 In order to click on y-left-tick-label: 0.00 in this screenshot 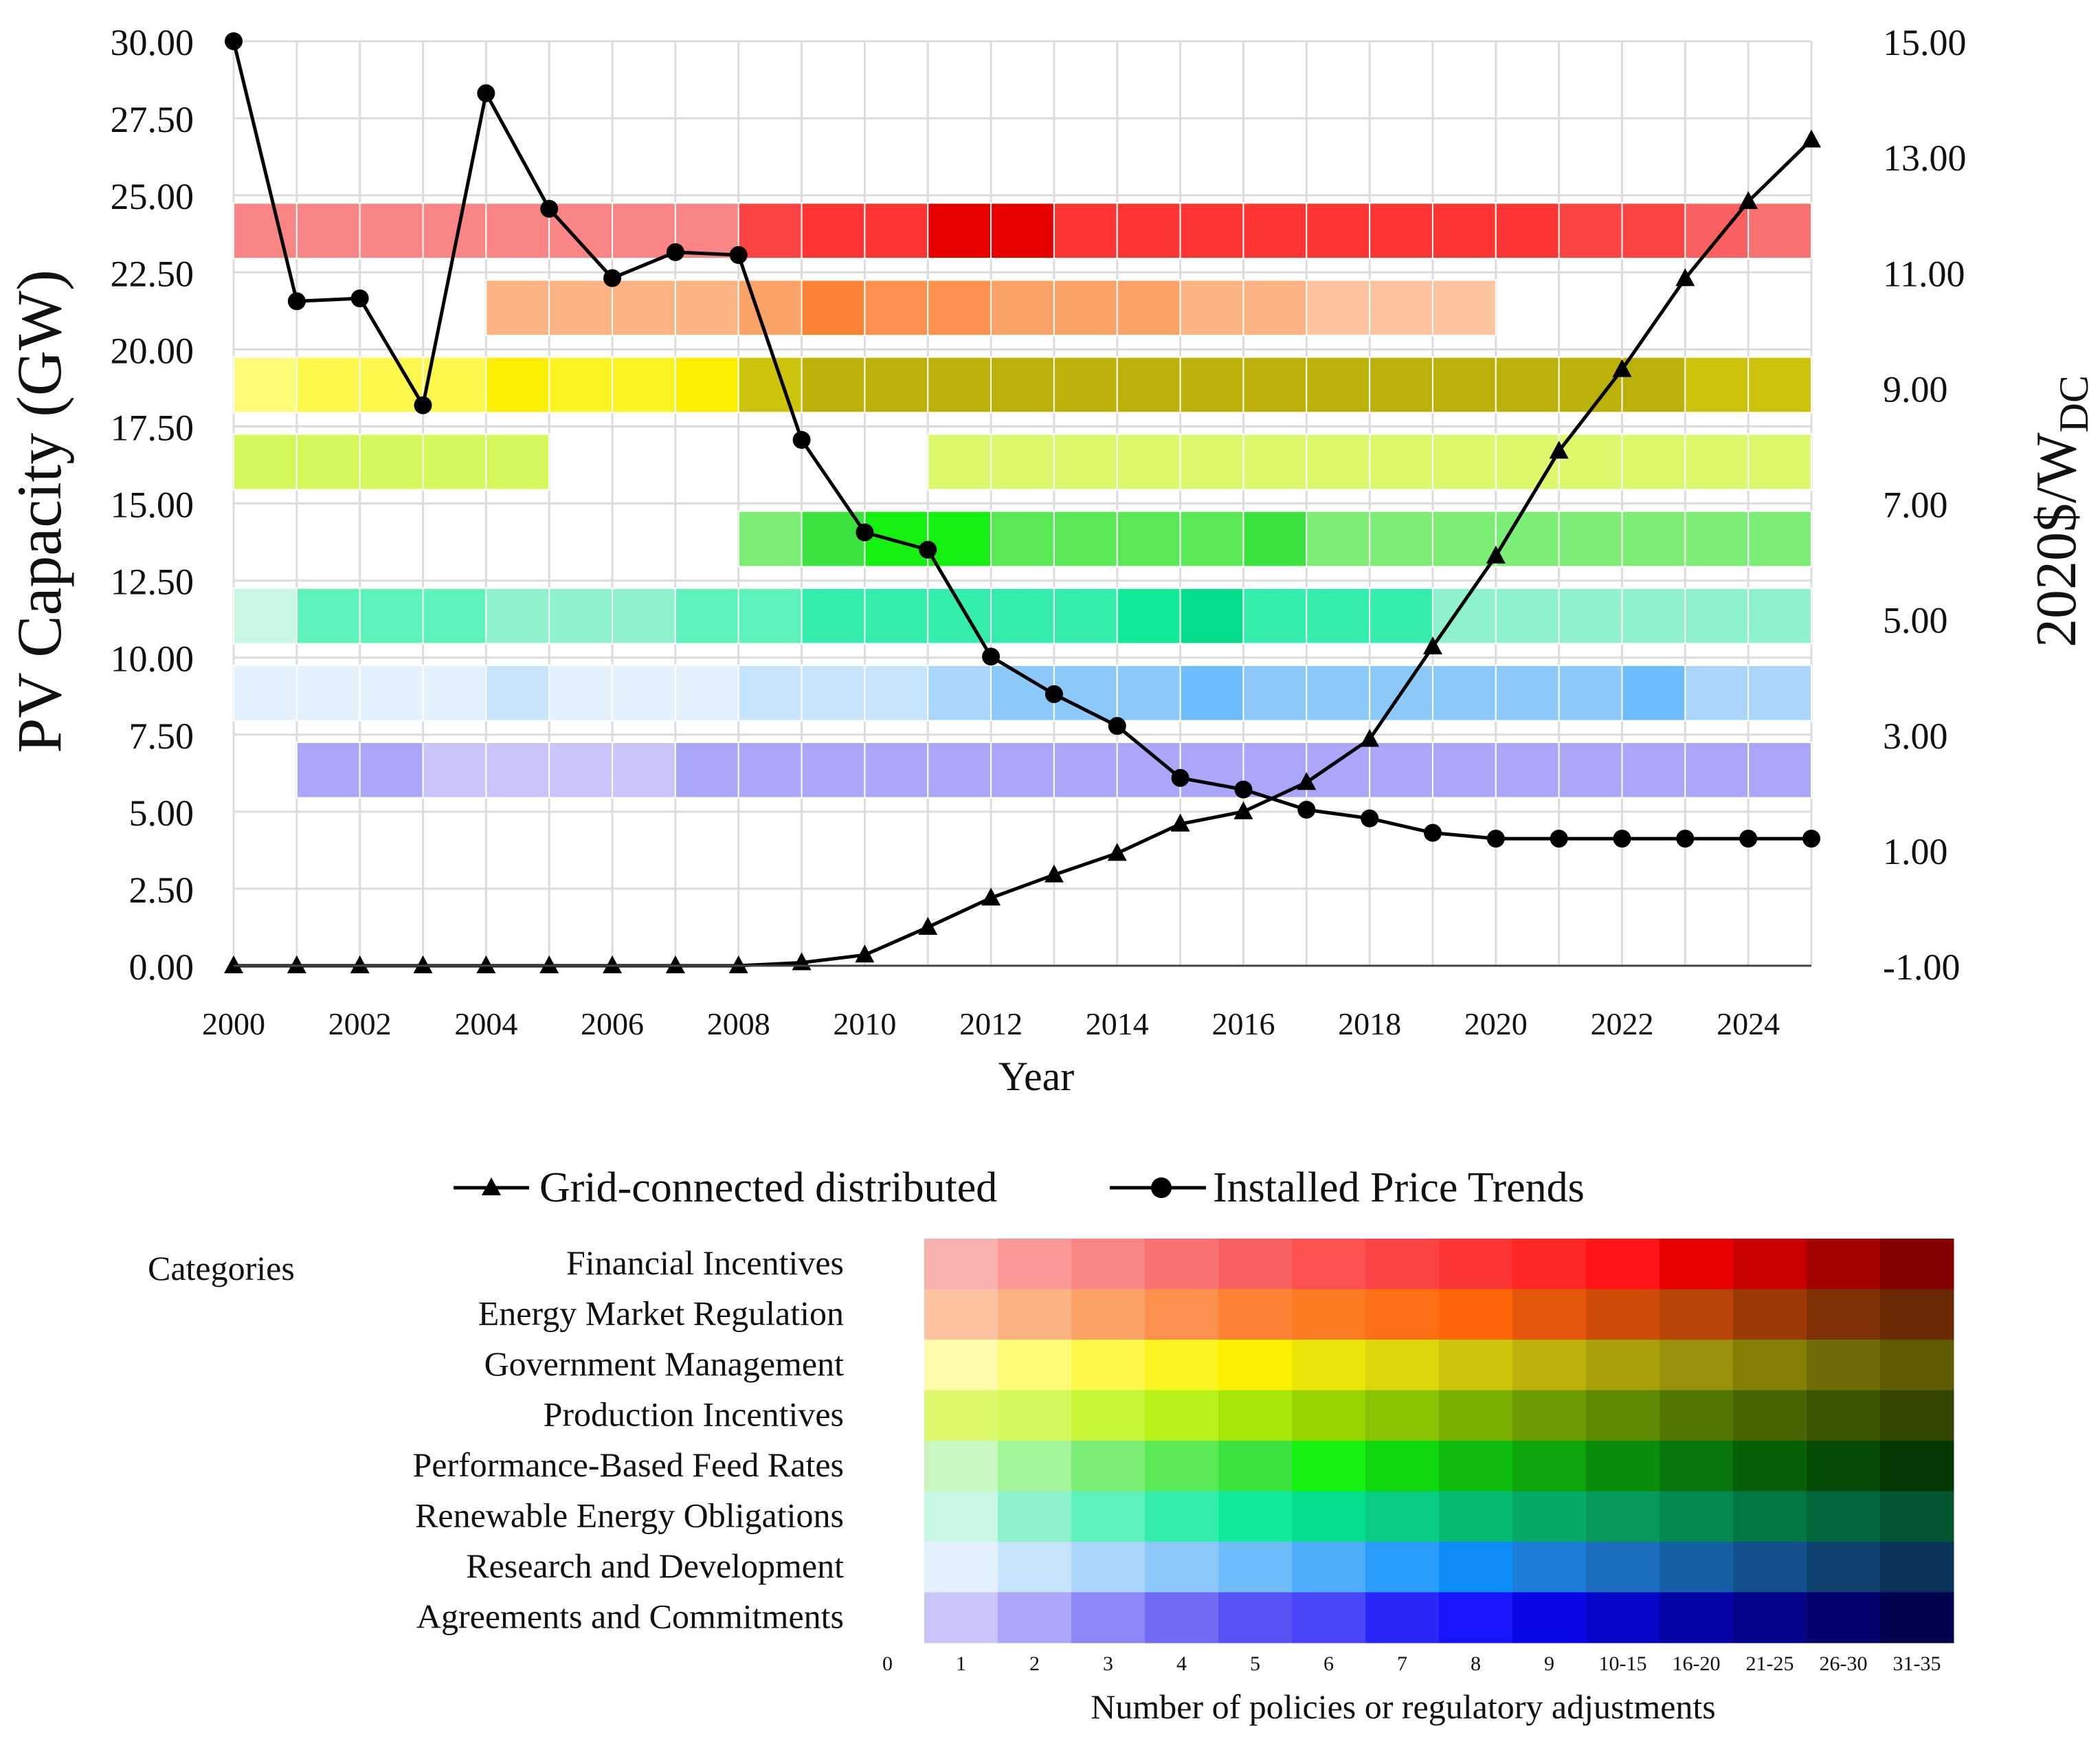, I will do `click(161, 967)`.